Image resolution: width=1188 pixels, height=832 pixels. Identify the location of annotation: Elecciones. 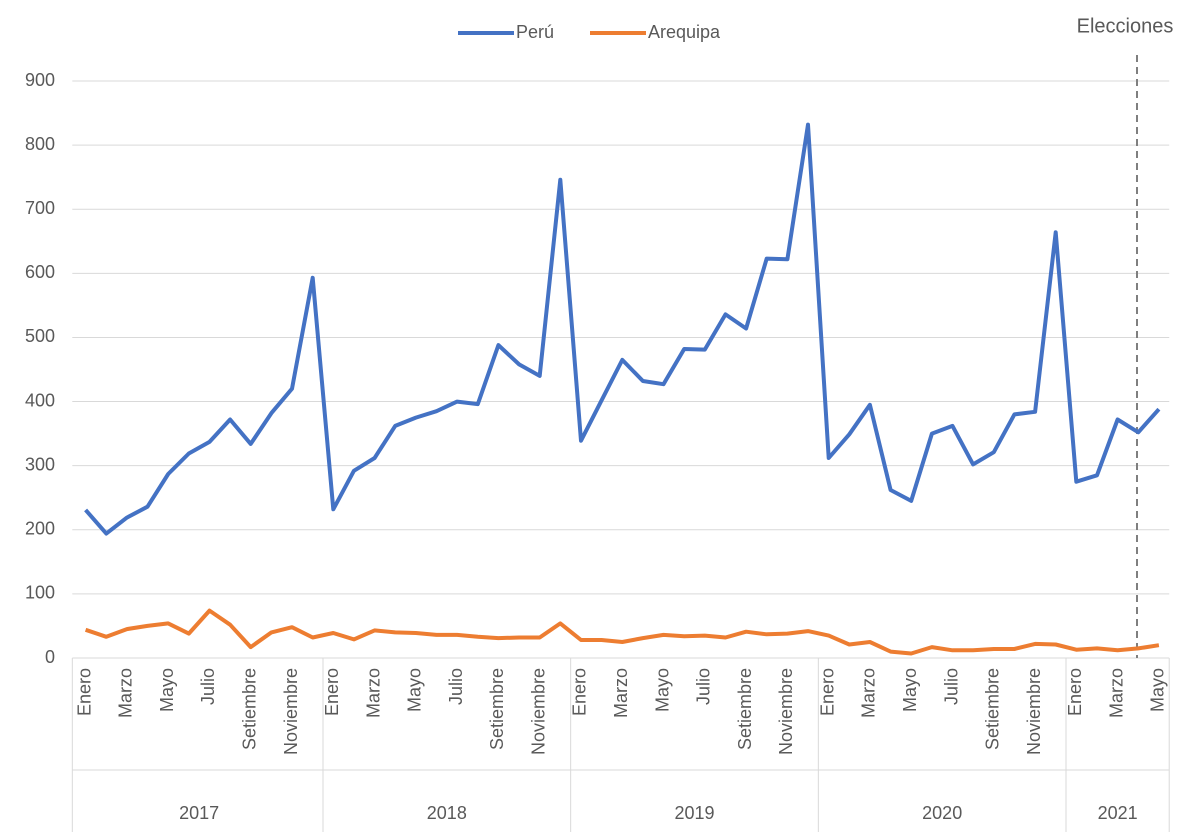
(1125, 26).